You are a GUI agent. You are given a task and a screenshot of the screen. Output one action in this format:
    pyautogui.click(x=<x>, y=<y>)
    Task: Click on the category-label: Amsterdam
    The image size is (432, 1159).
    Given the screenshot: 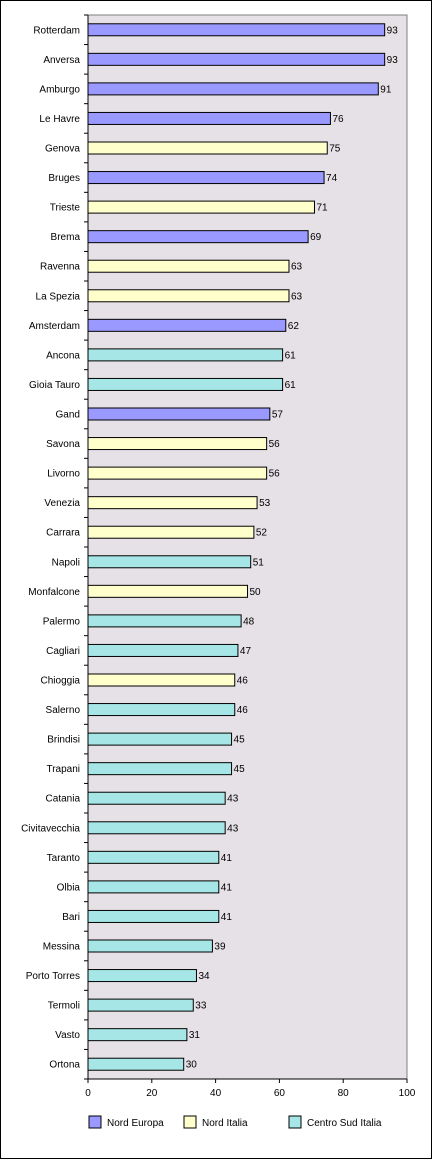 What is the action you would take?
    pyautogui.click(x=54, y=326)
    